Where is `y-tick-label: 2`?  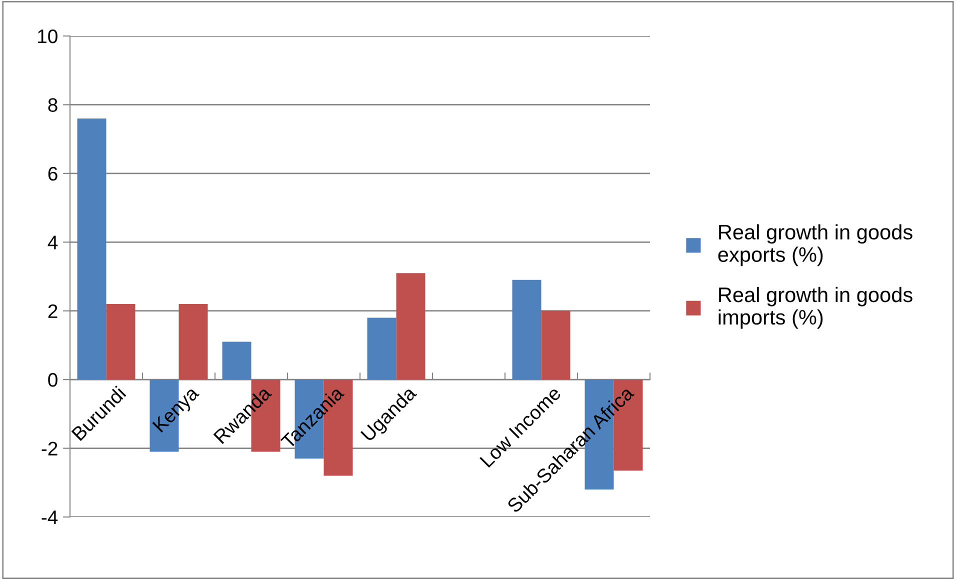 y-tick-label: 2 is located at coordinates (53, 311).